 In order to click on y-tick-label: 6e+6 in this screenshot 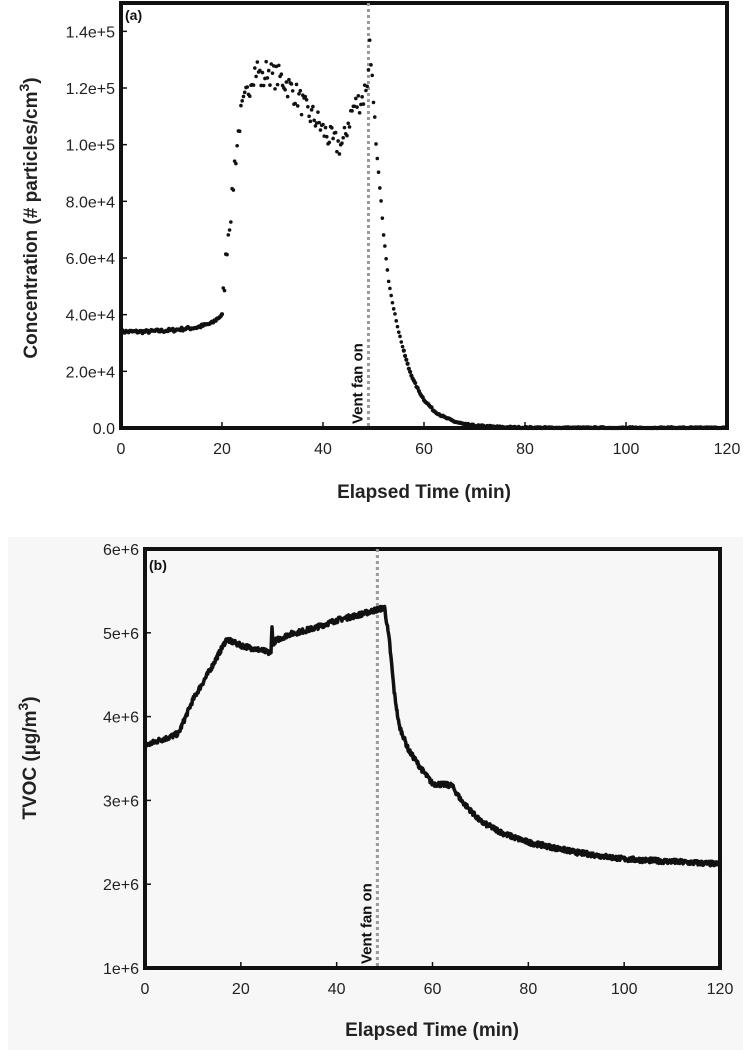, I will do `click(121, 550)`.